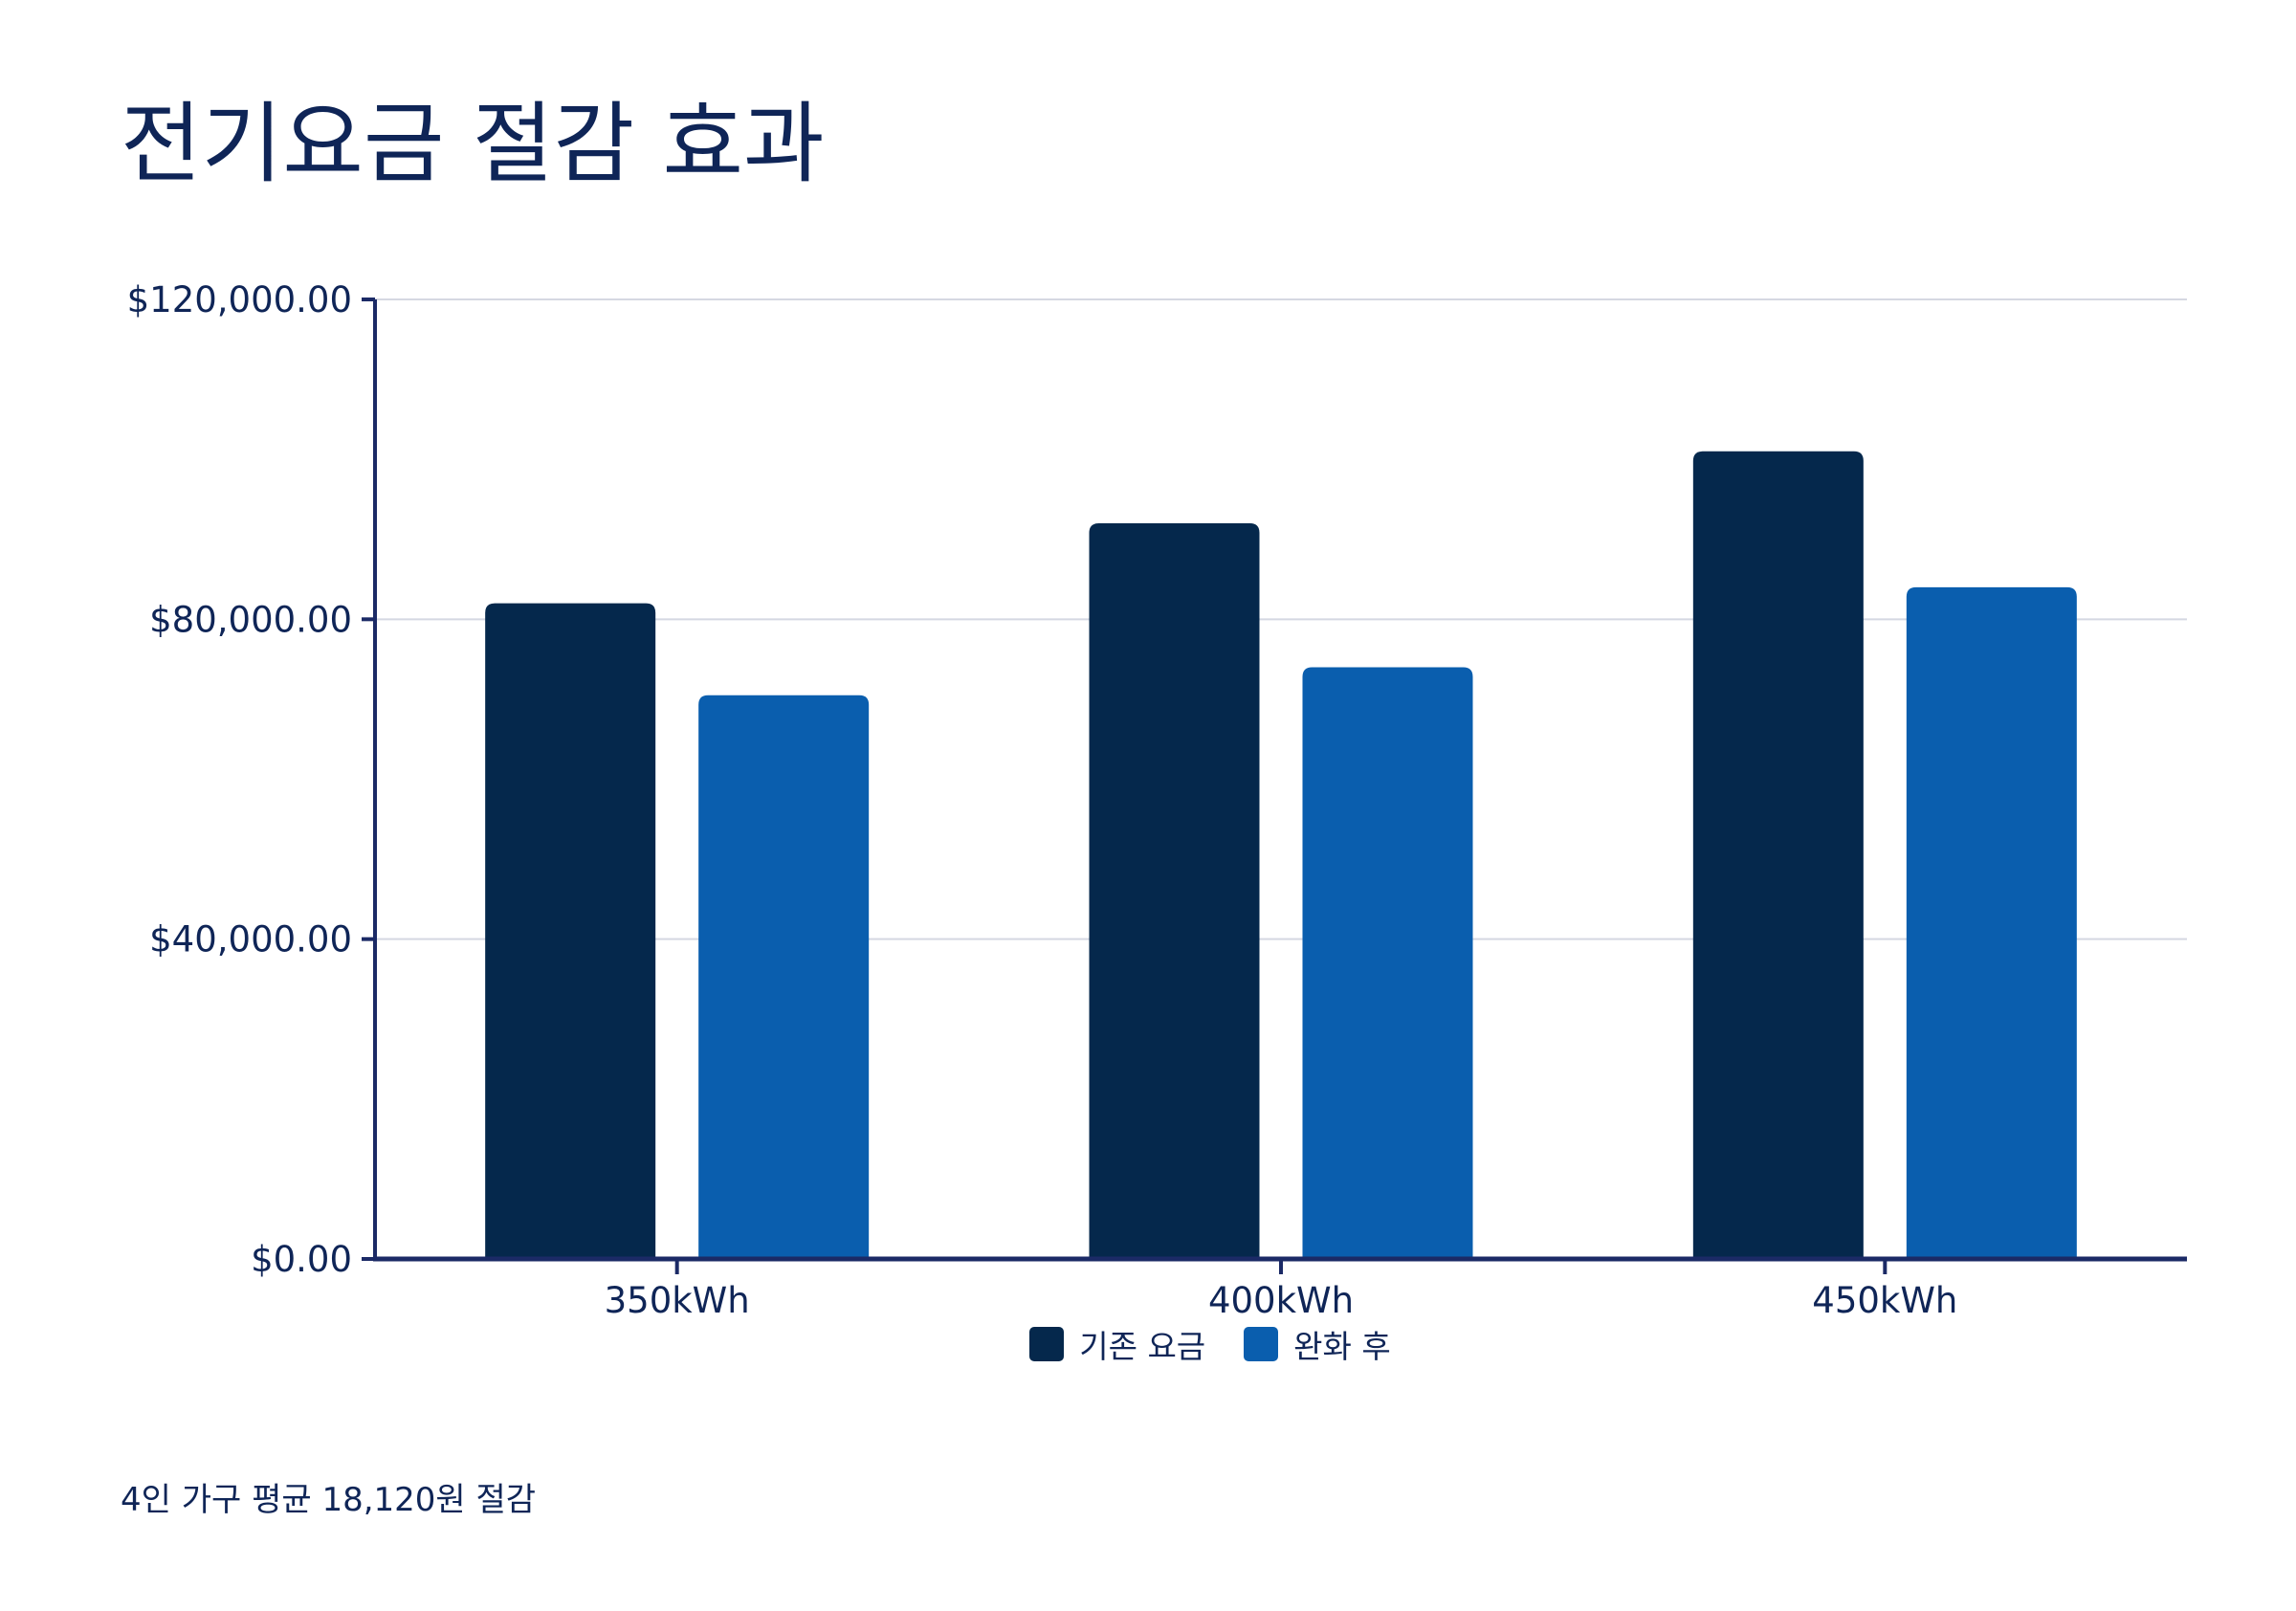 Image resolution: width=2296 pixels, height=1611 pixels. What do you see at coordinates (1885, 1300) in the screenshot?
I see `x-tick-label: 450kWh` at bounding box center [1885, 1300].